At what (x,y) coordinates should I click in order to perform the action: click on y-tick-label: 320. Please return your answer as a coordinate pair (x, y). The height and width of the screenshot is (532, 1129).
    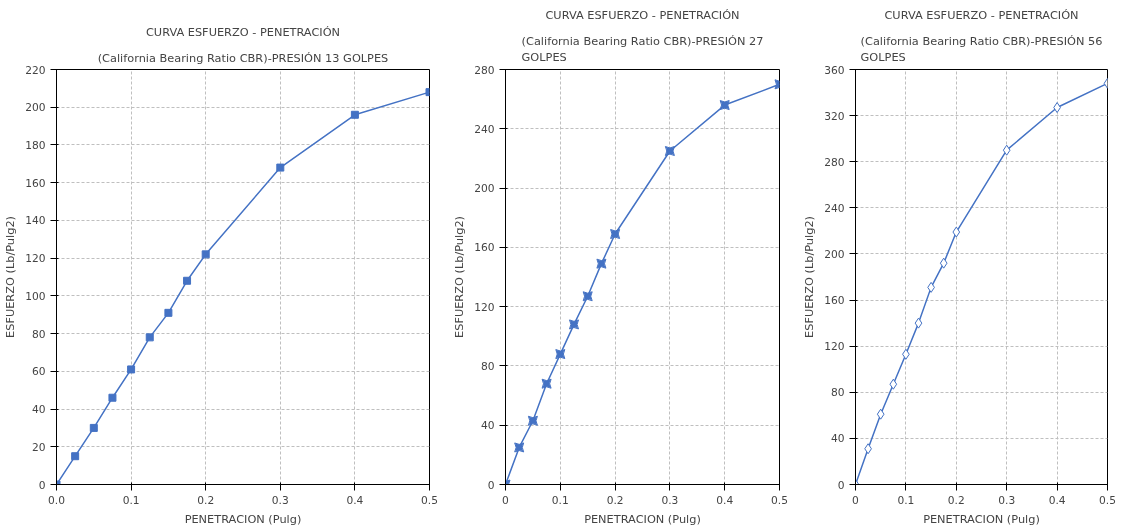
    Looking at the image, I should click on (834, 116).